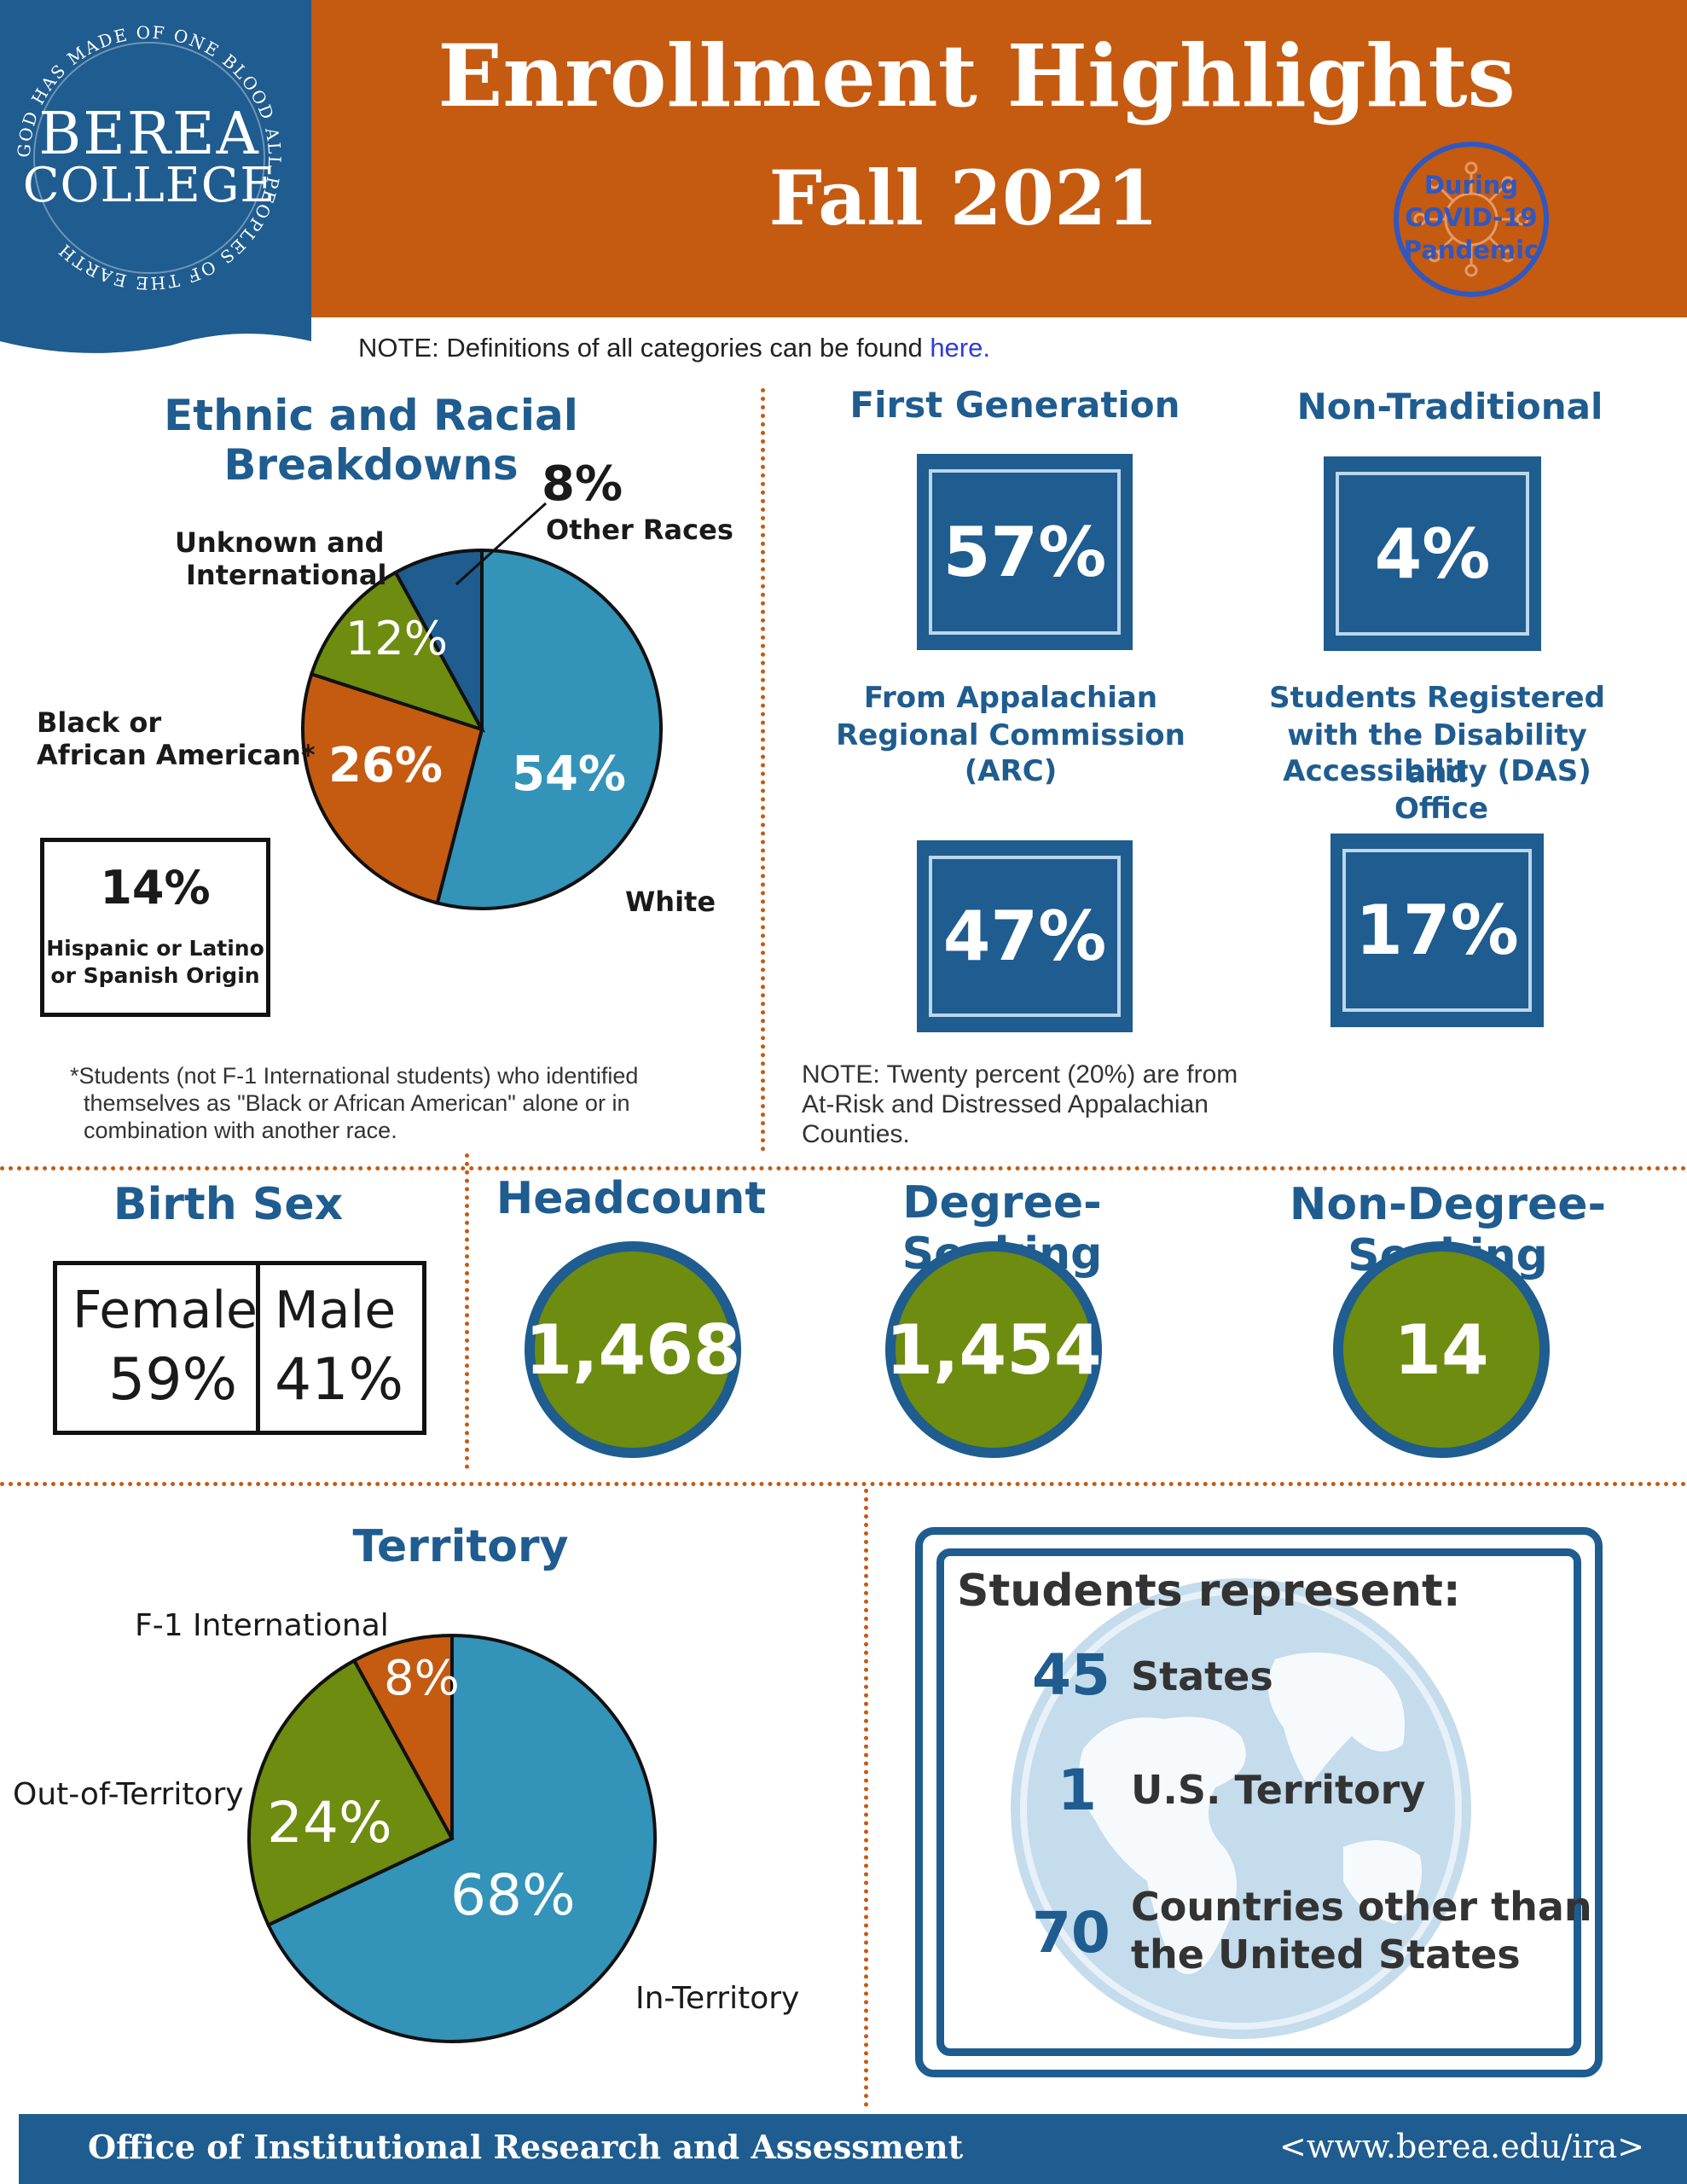 This screenshot has width=1687, height=2184. Describe the element at coordinates (502, 544) in the screenshot. I see `other-races-leader-line` at that location.